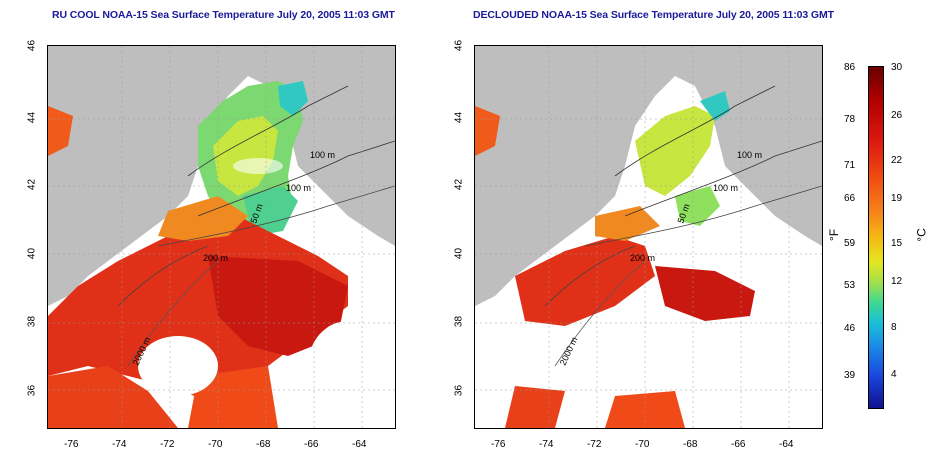 This screenshot has width=950, height=475. I want to click on cool-water-core, so click(245, 156).